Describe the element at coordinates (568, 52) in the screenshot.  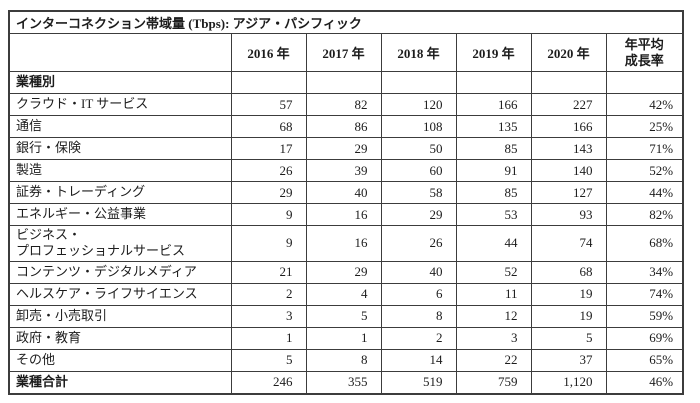
I see `header-year-2020: 2020 年` at that location.